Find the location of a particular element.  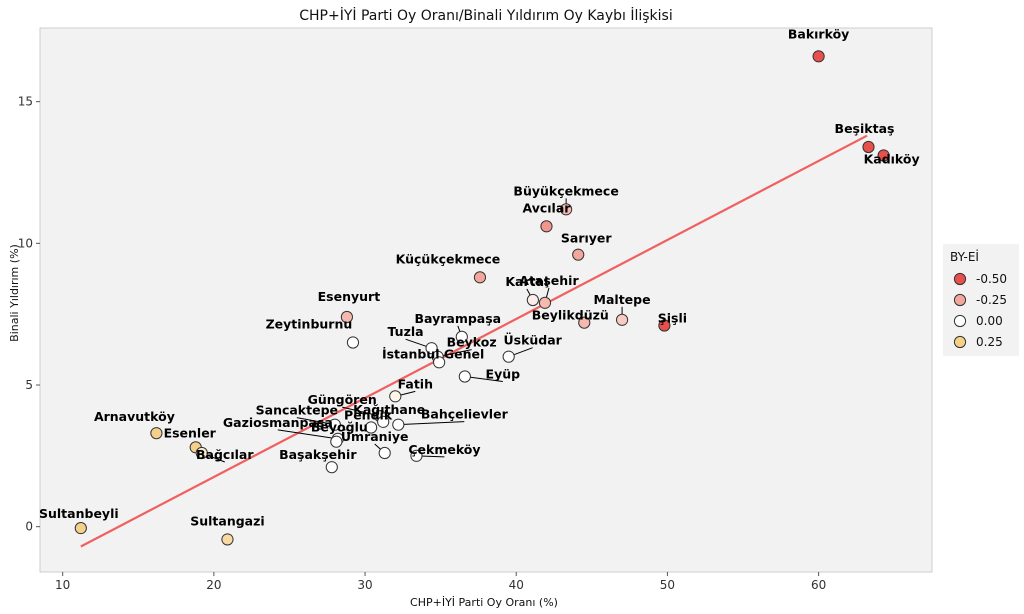

data-label: Sarıyer is located at coordinates (587, 238).